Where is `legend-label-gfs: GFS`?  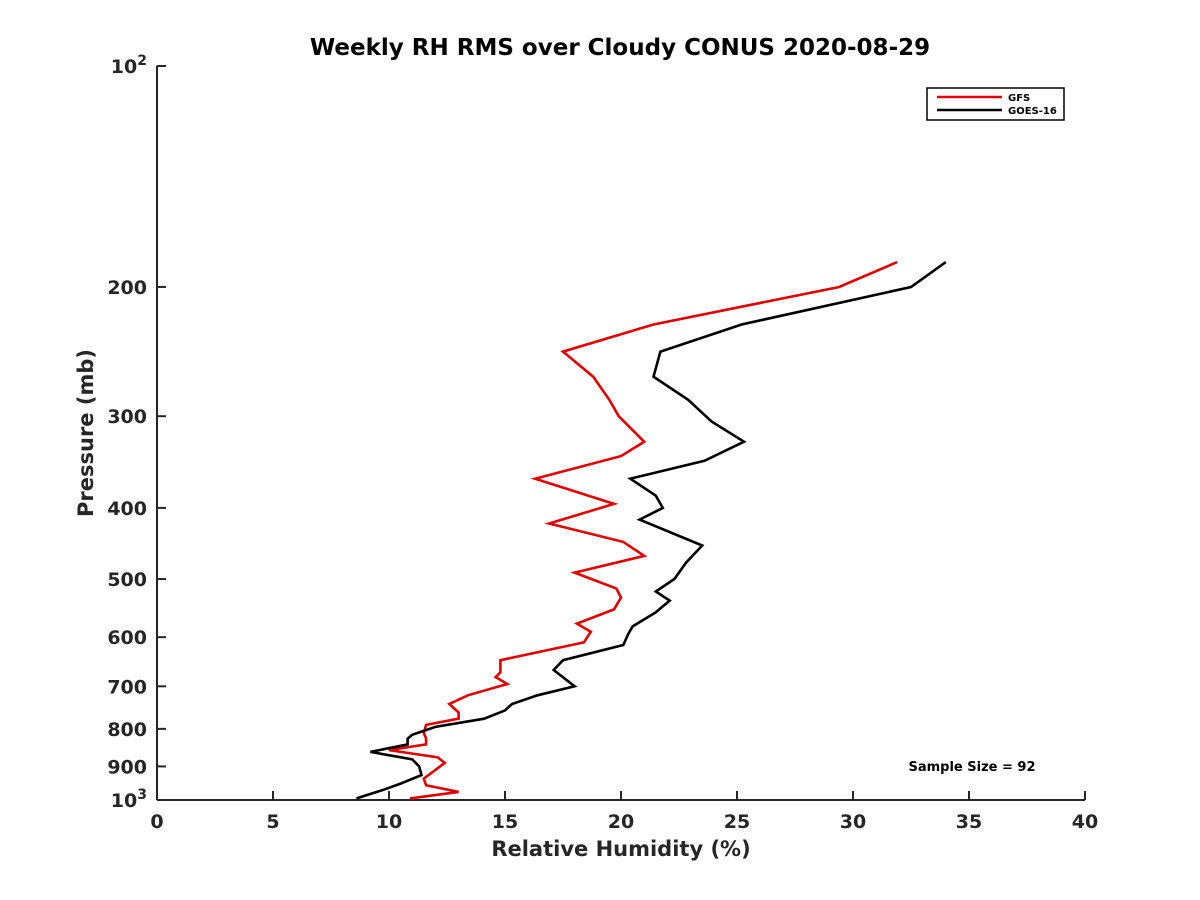
legend-label-gfs: GFS is located at coordinates (1019, 98).